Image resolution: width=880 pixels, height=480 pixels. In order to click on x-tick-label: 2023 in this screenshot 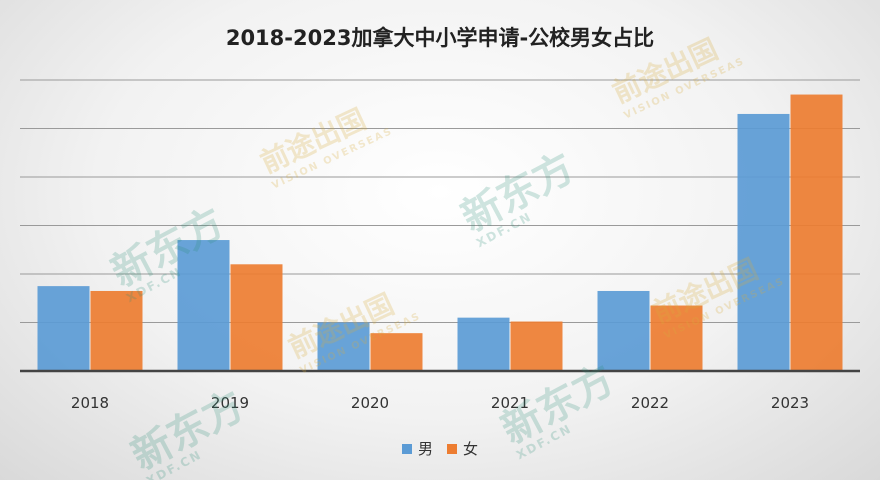, I will do `click(790, 403)`.